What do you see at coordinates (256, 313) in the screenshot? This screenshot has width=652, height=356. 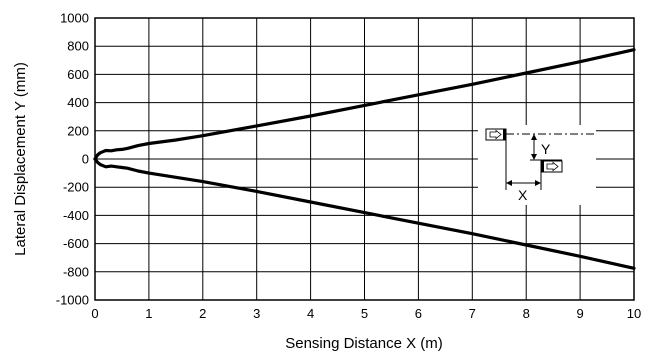 I see `x-tick-label: 3` at bounding box center [256, 313].